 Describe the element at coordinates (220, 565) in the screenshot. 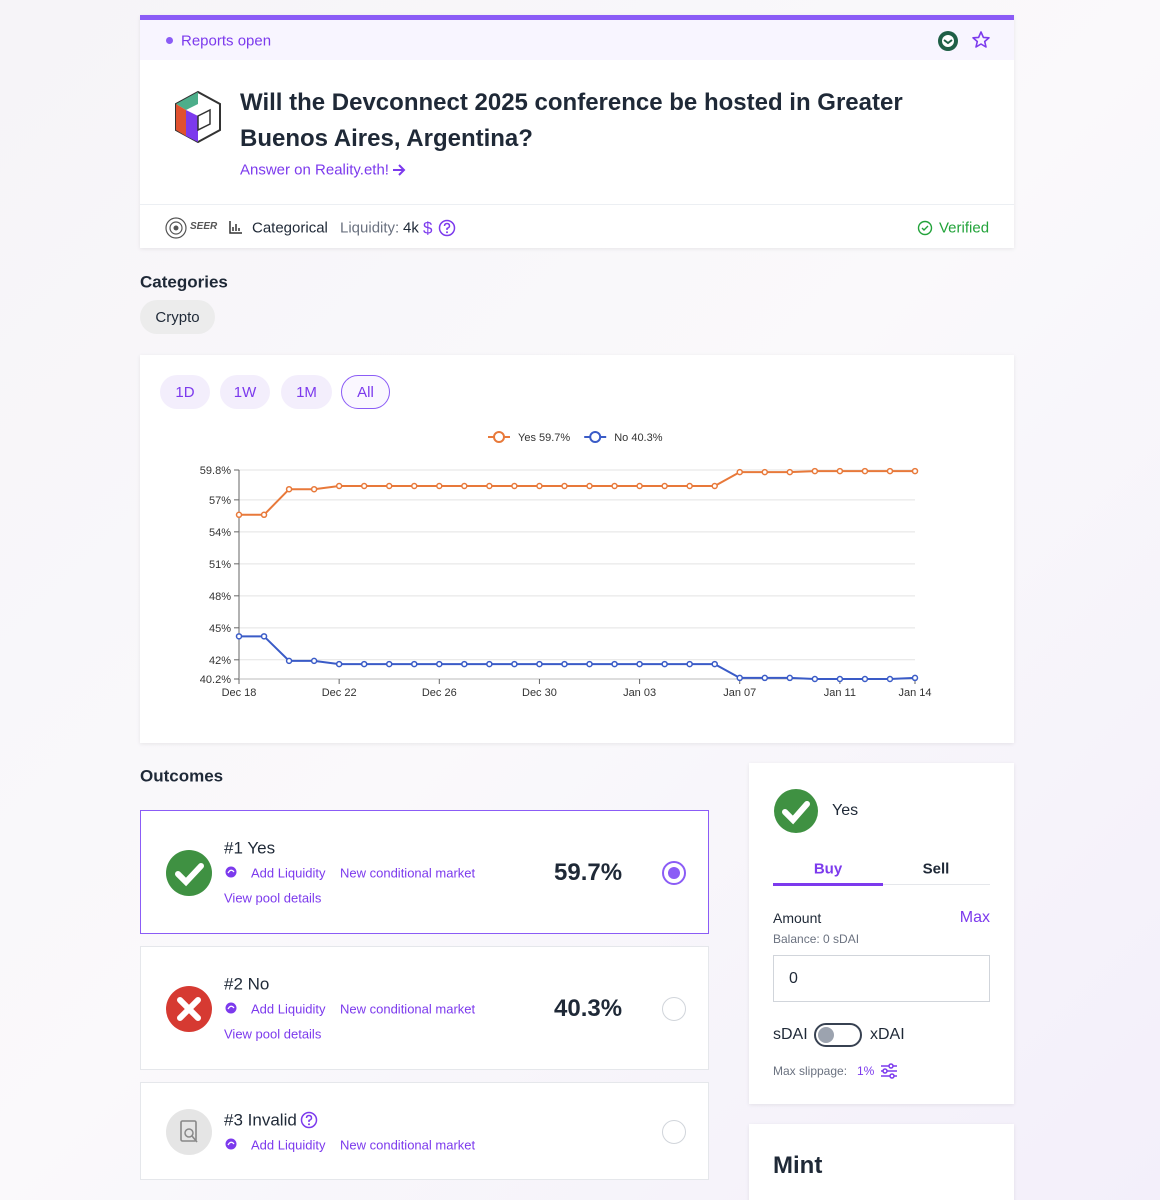

I see `y-tick-label: 51%` at that location.